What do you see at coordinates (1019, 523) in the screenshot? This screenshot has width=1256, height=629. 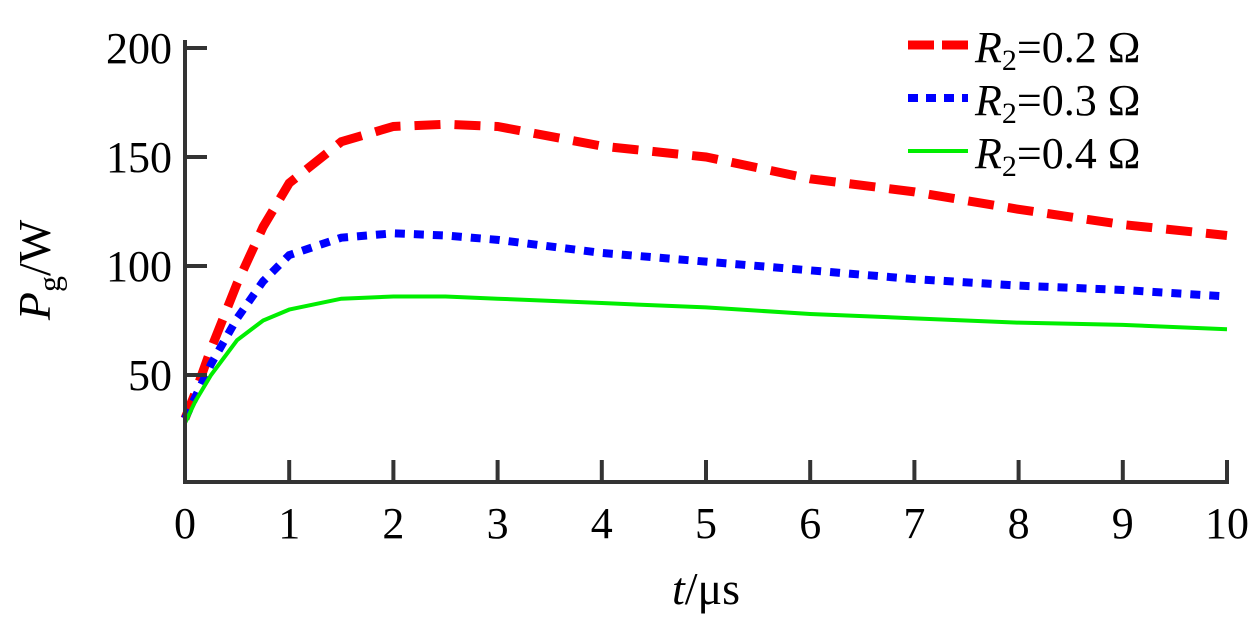 I see `x-tick-label: 8` at bounding box center [1019, 523].